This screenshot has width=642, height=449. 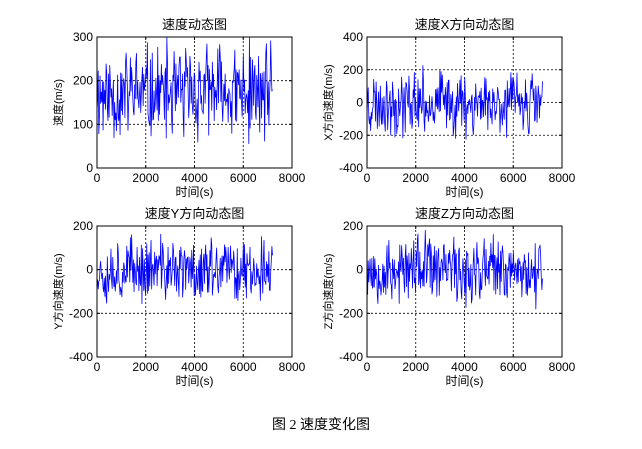 What do you see at coordinates (328, 292) in the screenshot?
I see `y-axis-label: Z方向速度(m/s)` at bounding box center [328, 292].